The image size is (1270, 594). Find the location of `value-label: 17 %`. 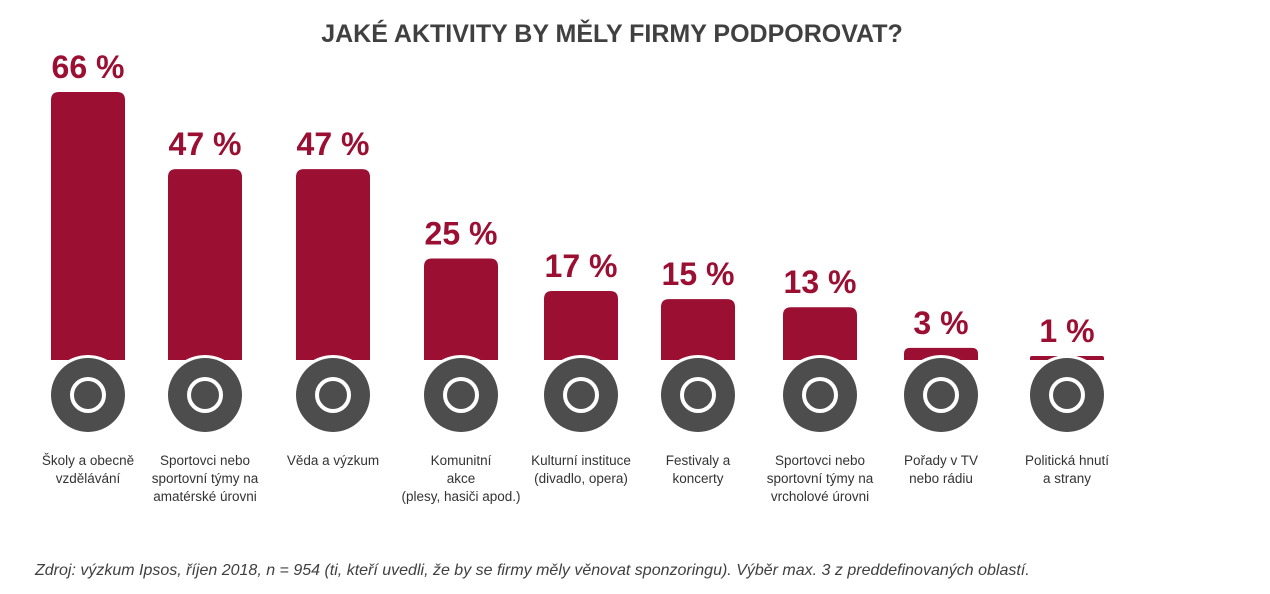

value-label: 17 % is located at coordinates (581, 266).